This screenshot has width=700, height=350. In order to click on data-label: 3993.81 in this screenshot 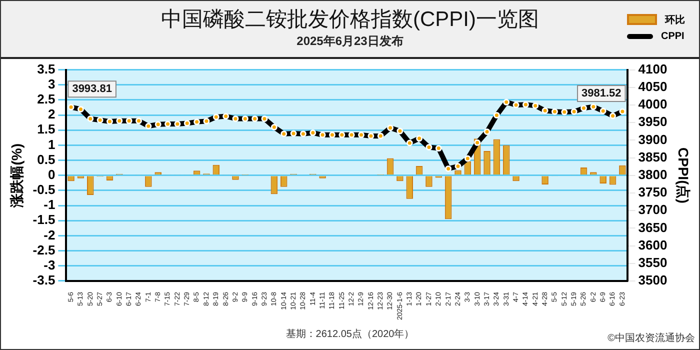, I will do `click(92, 89)`.